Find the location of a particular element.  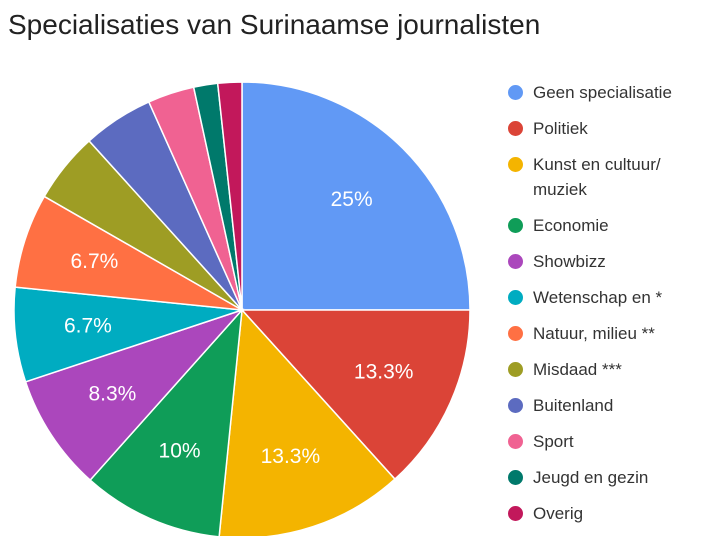

legend-label: Natuur, milieu ** is located at coordinates (594, 333).